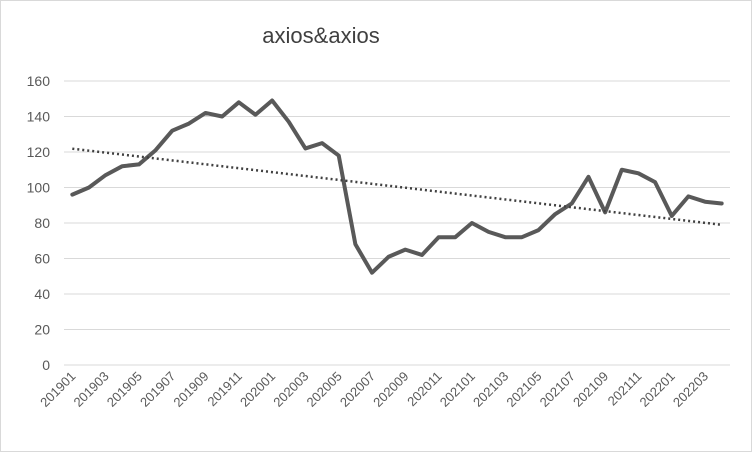  I want to click on x-tick-label: 202005, so click(324, 389).